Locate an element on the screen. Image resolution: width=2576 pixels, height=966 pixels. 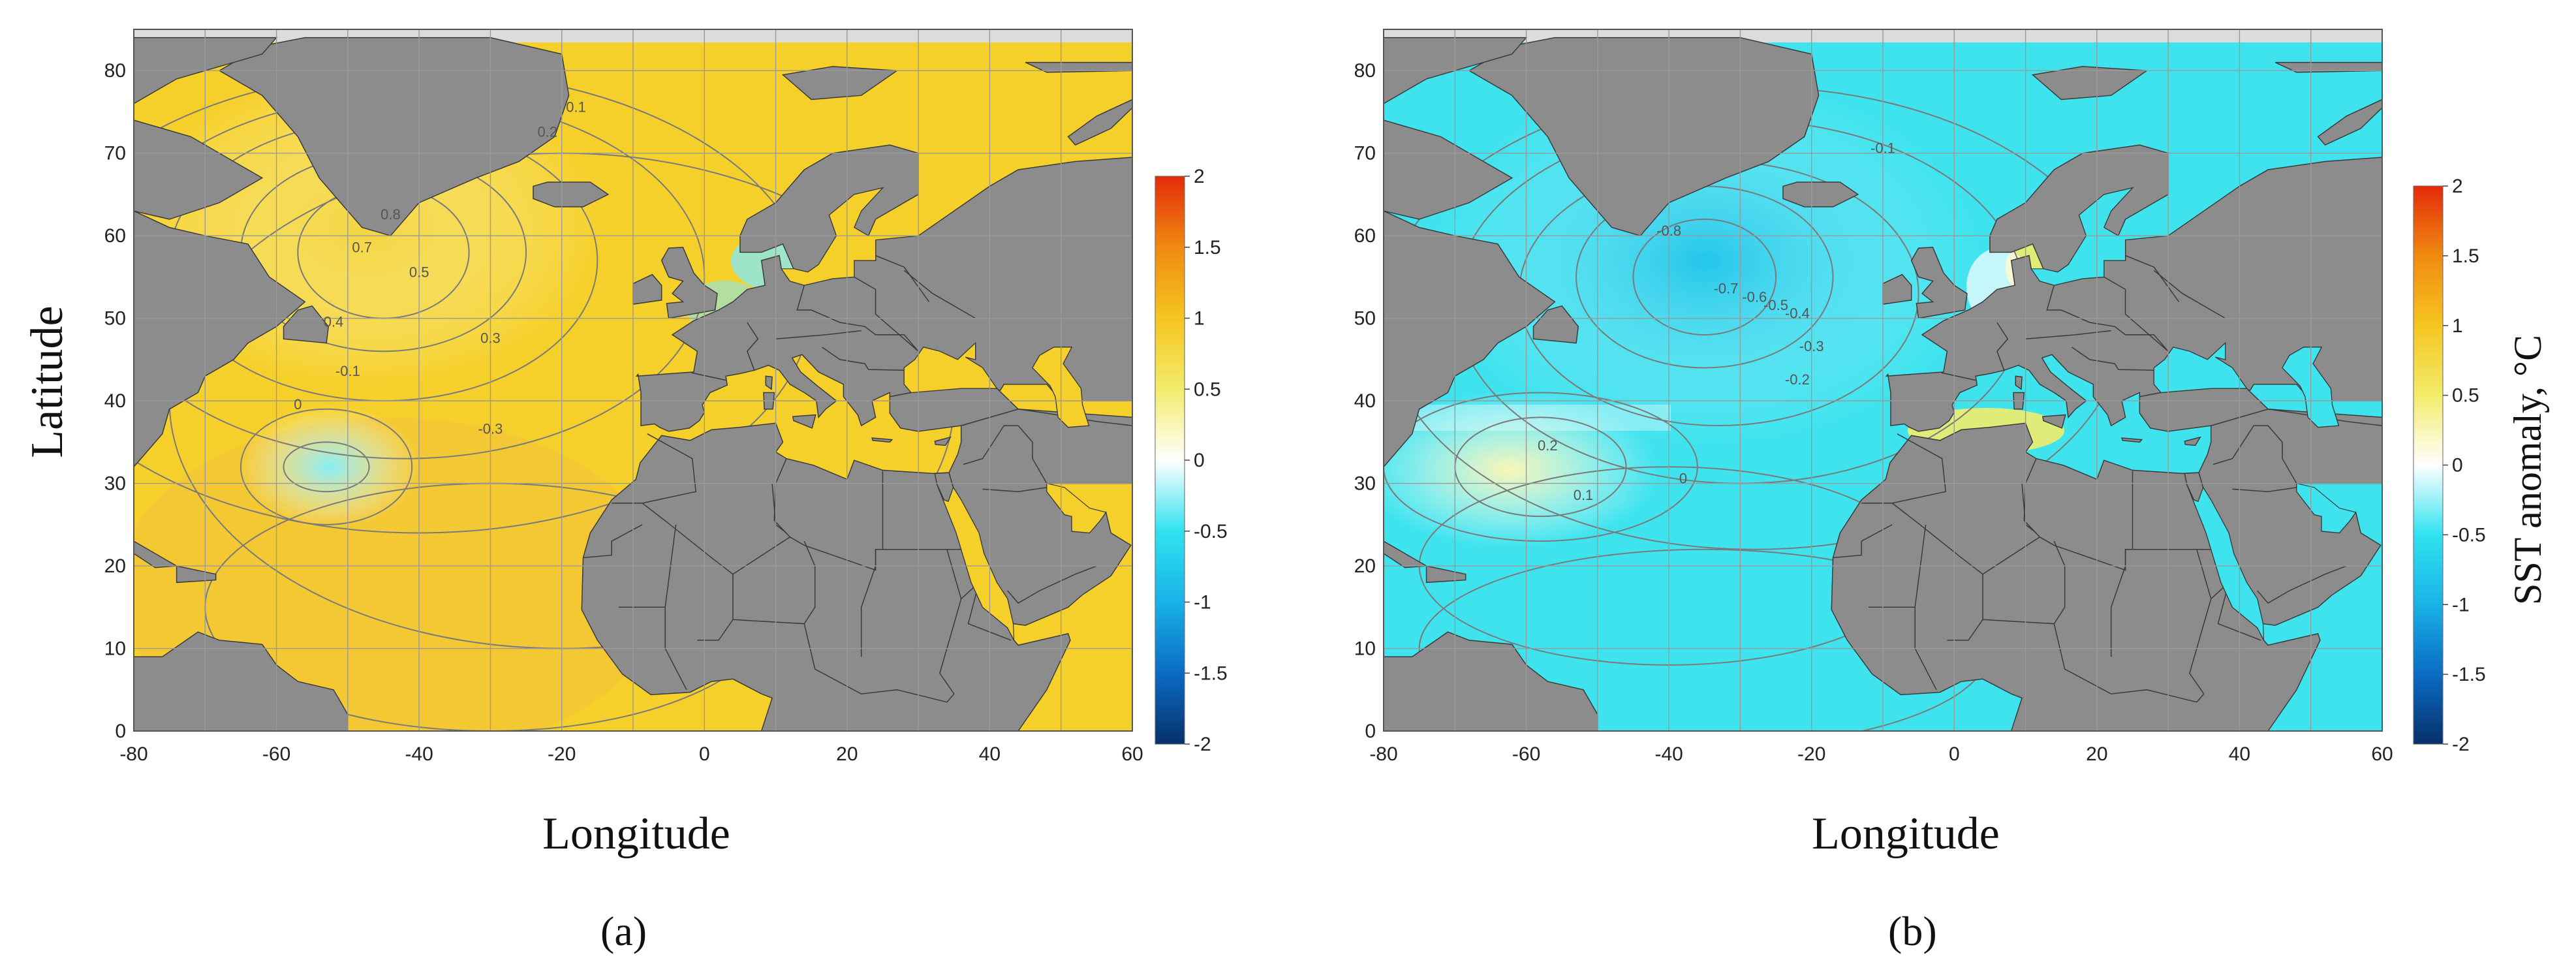
colorbar-title: SST anomaly, °C is located at coordinates (2527, 470).